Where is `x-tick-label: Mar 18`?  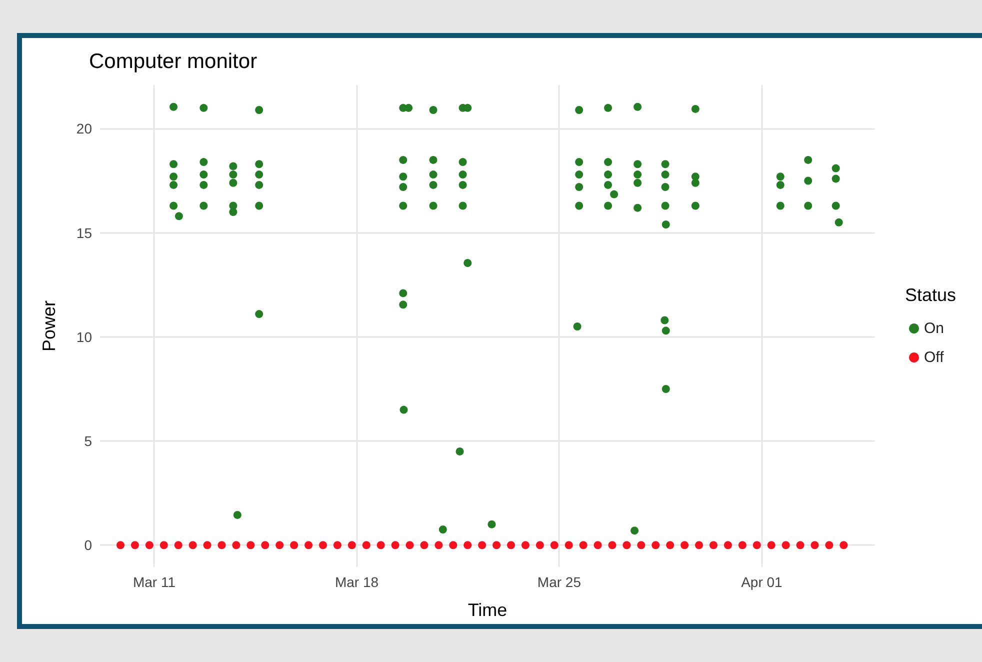
x-tick-label: Mar 18 is located at coordinates (356, 582).